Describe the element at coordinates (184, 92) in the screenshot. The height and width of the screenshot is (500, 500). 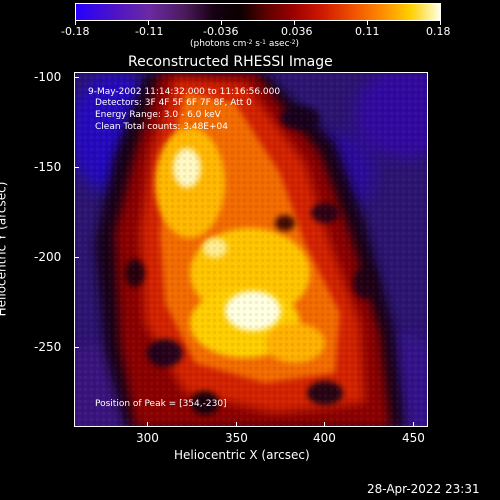
I see `annotation-time-range: 9-May-2002 11:14:32.000 to 11:16:56.000` at that location.